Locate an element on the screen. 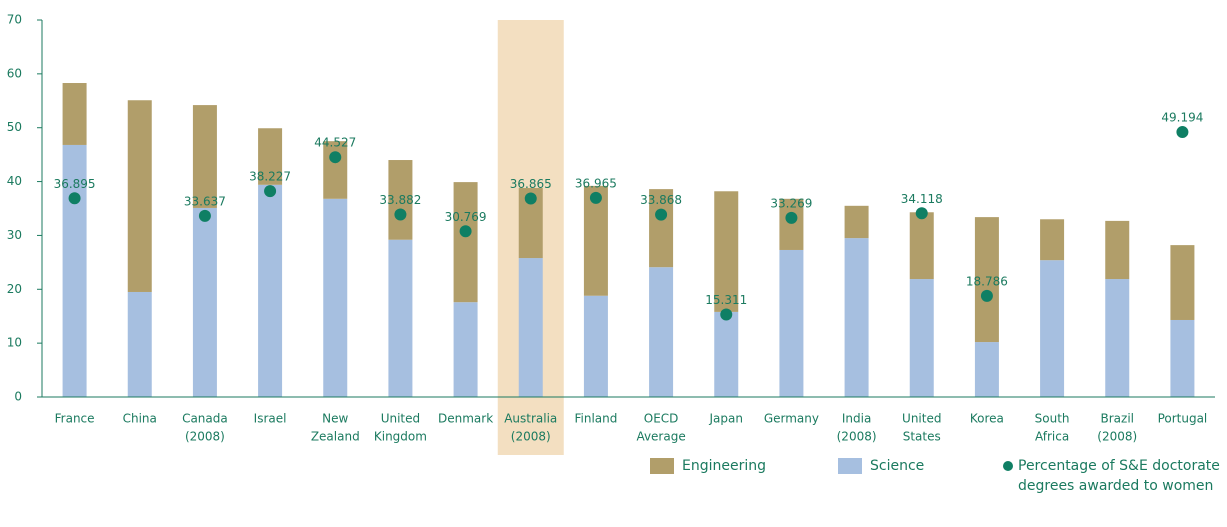  data-label: 33.882 is located at coordinates (400, 200).